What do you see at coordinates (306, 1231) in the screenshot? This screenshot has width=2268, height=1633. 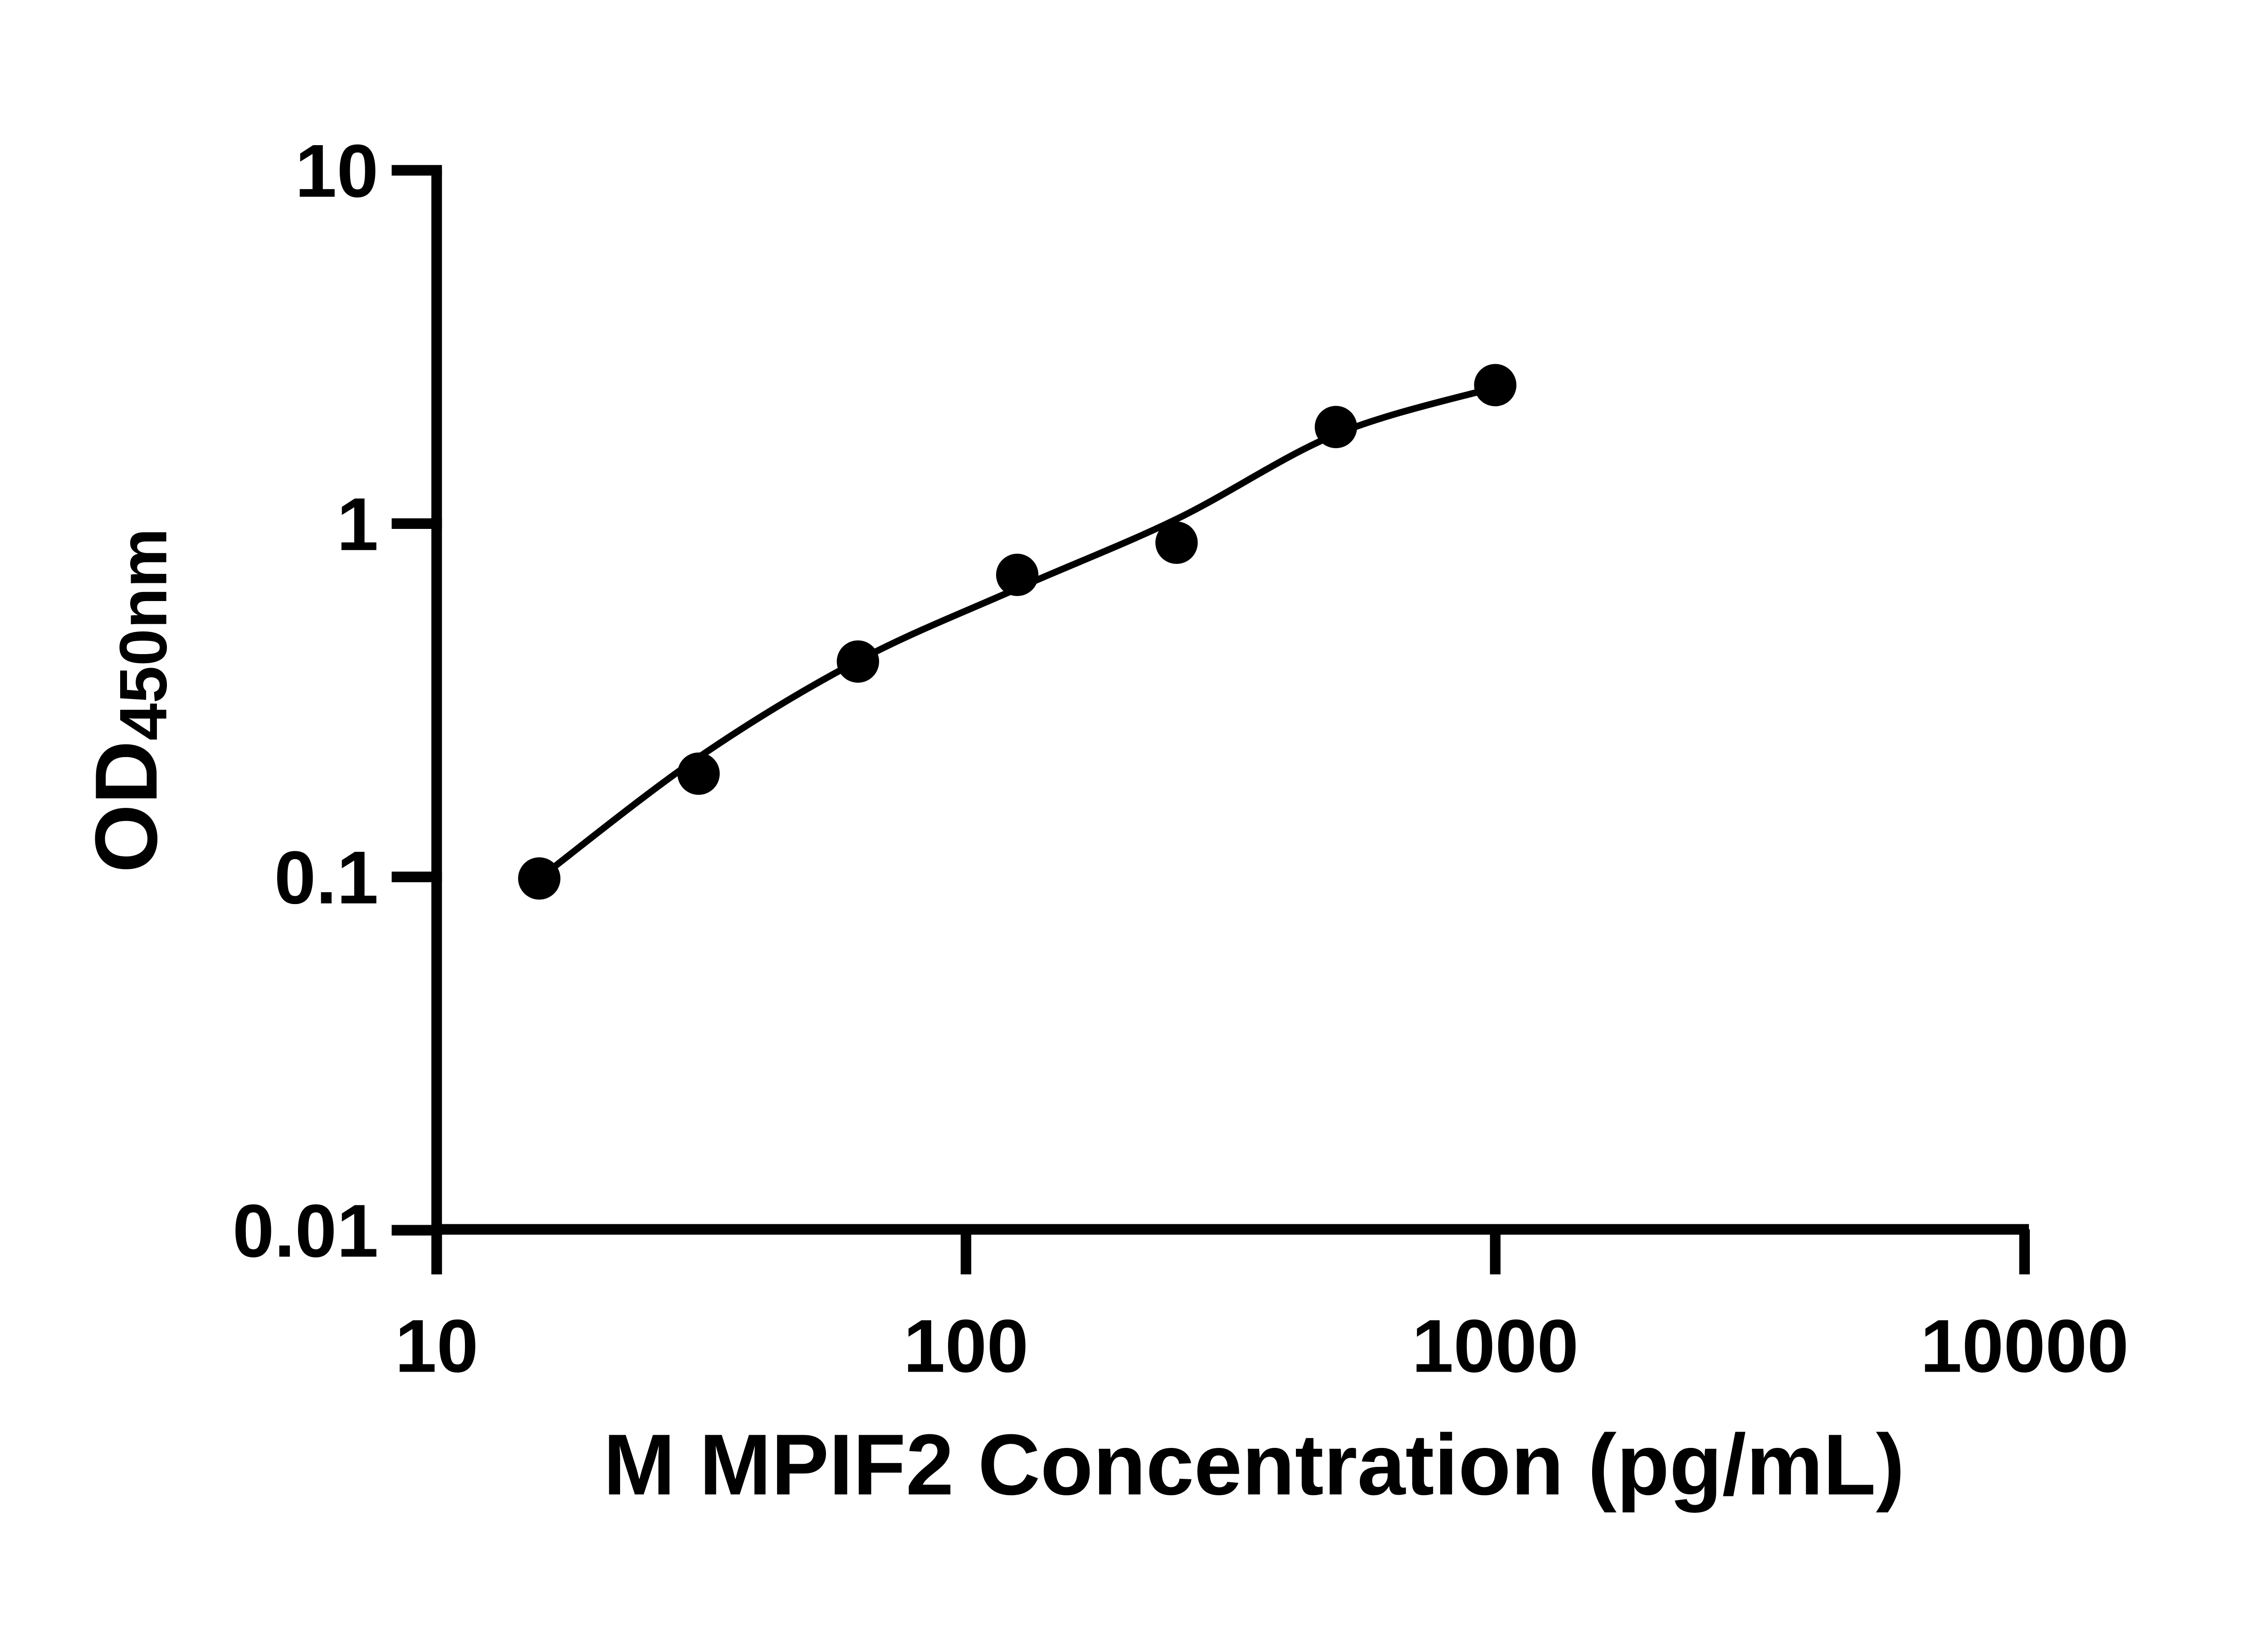 I see `y-tick-label: 0.01` at bounding box center [306, 1231].